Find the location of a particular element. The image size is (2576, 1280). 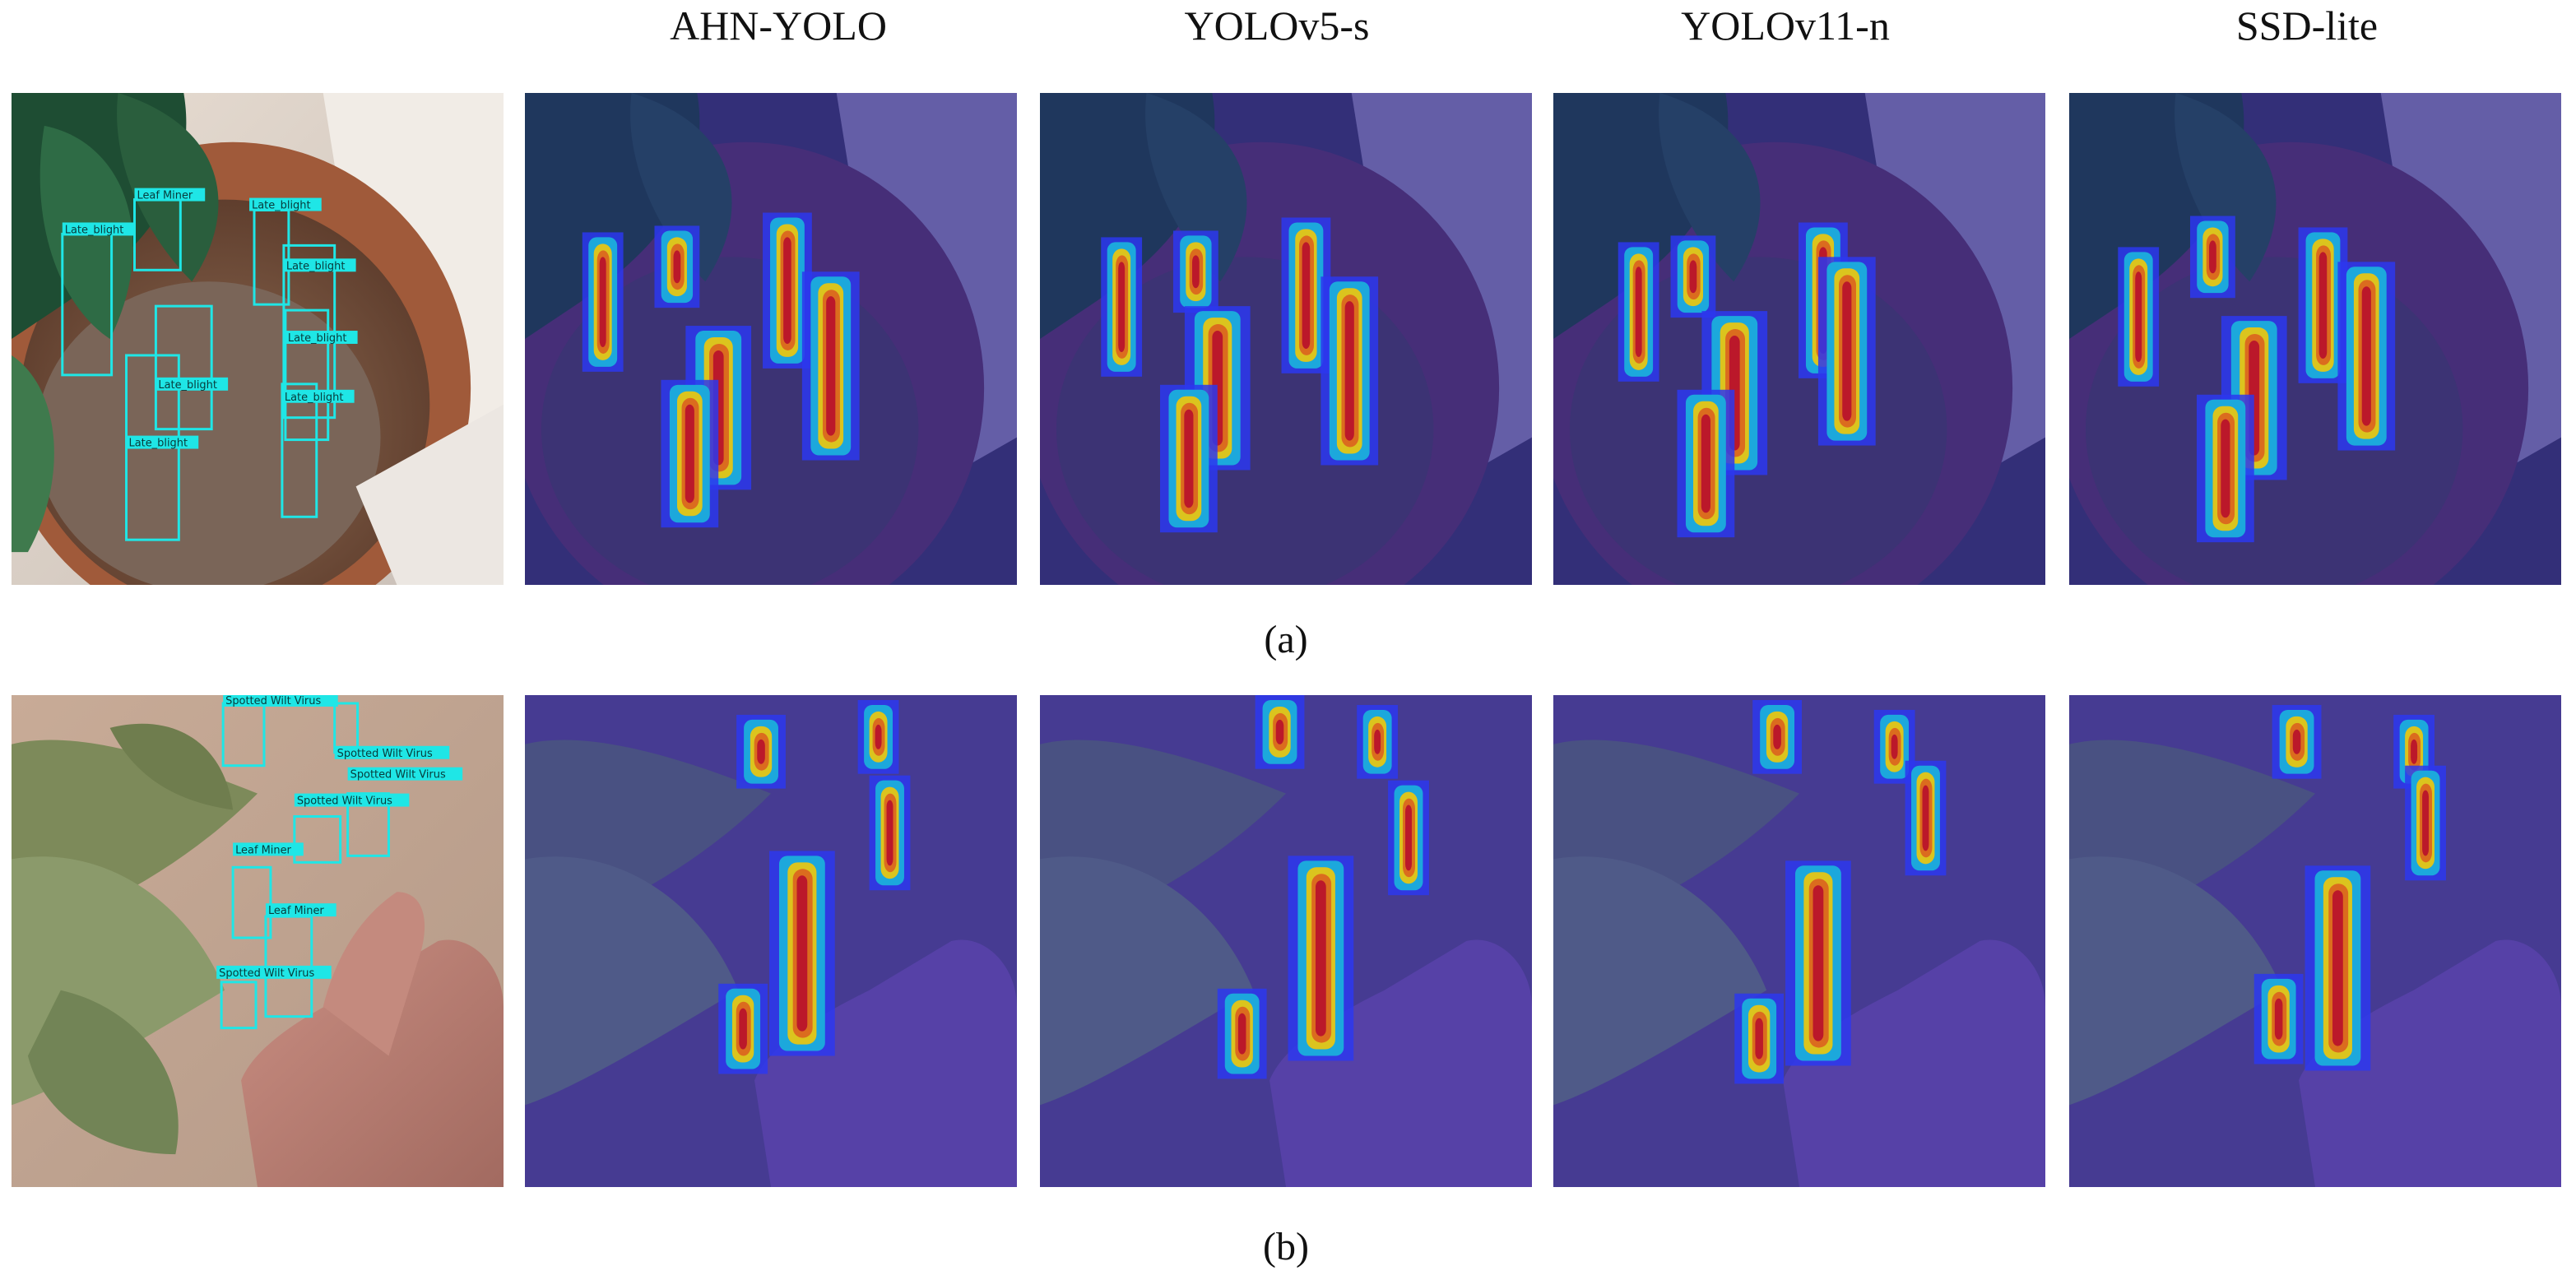

row-a-det-label-8: Late_blight is located at coordinates (158, 444).